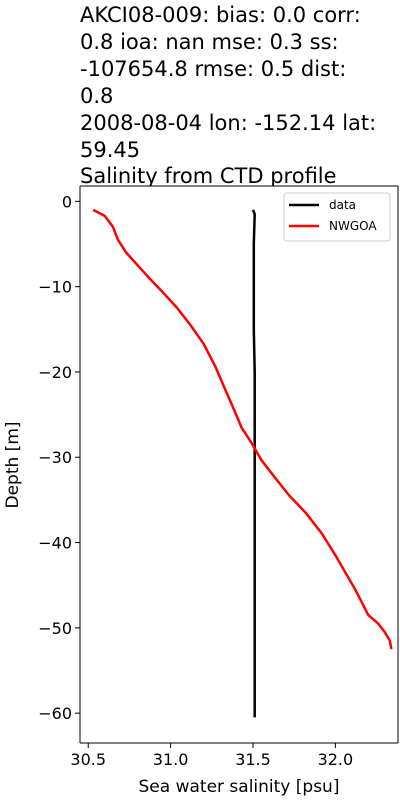 This screenshot has width=400, height=800. What do you see at coordinates (253, 463) in the screenshot?
I see `series-line-data` at bounding box center [253, 463].